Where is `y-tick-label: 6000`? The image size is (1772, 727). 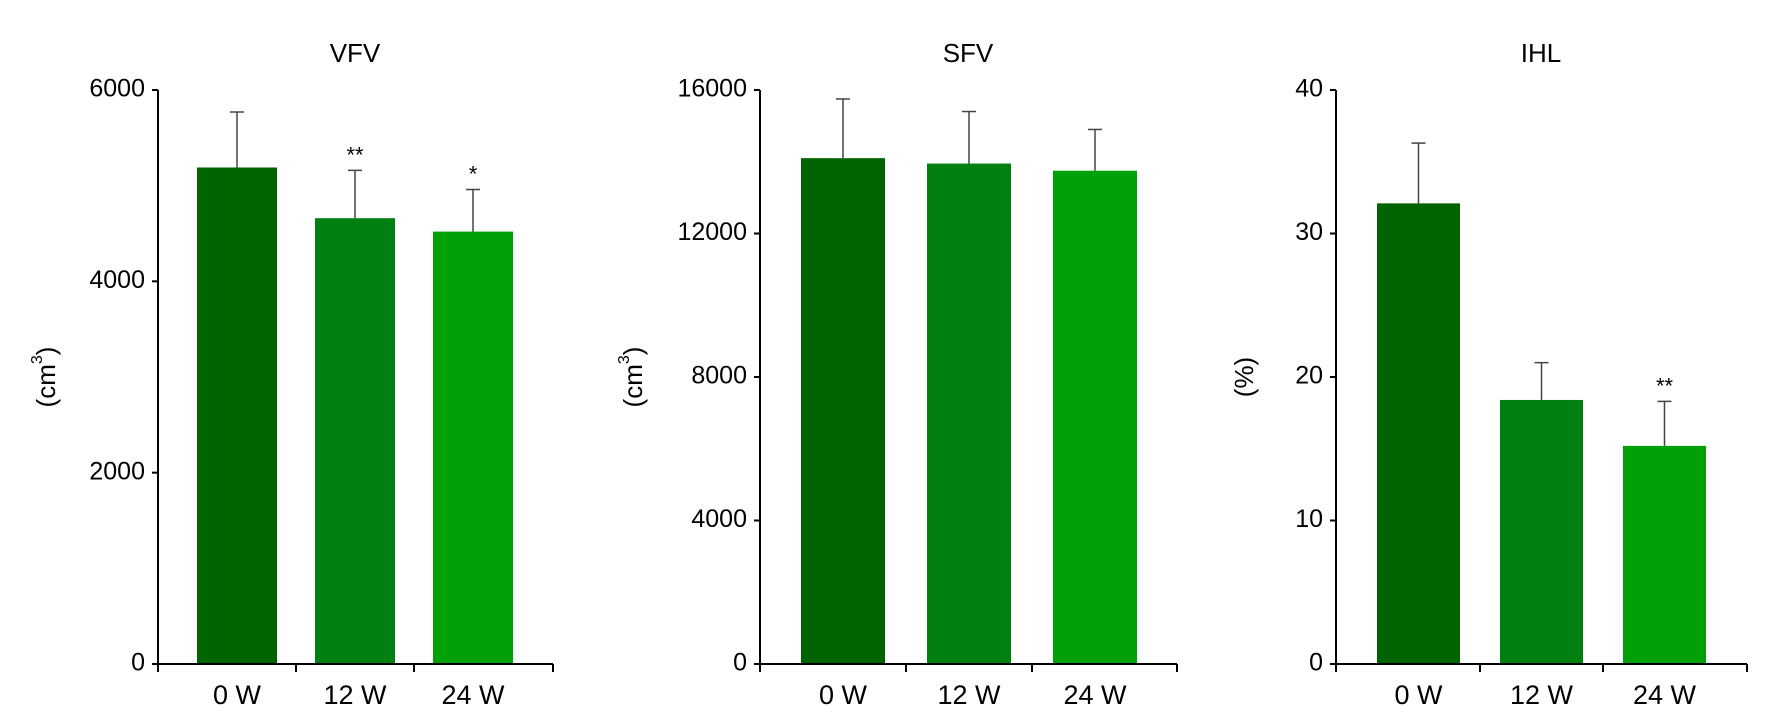 y-tick-label: 6000 is located at coordinates (117, 89).